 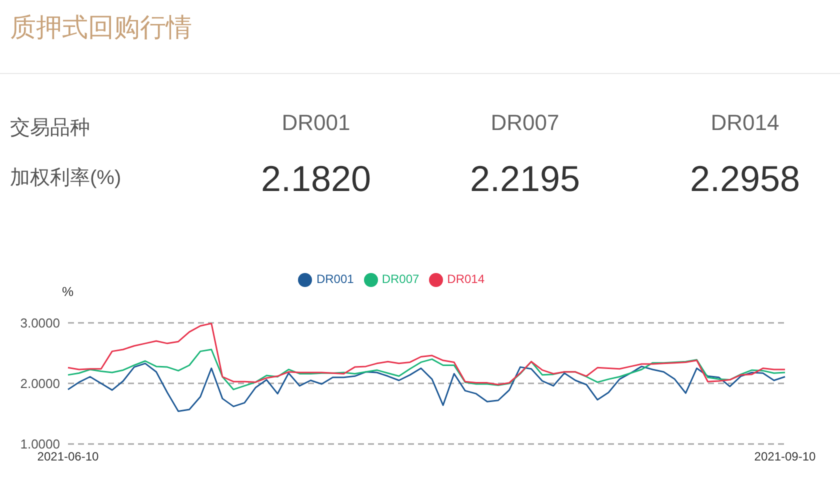 What do you see at coordinates (66, 178) in the screenshot?
I see `text: 加权利率(%)` at bounding box center [66, 178].